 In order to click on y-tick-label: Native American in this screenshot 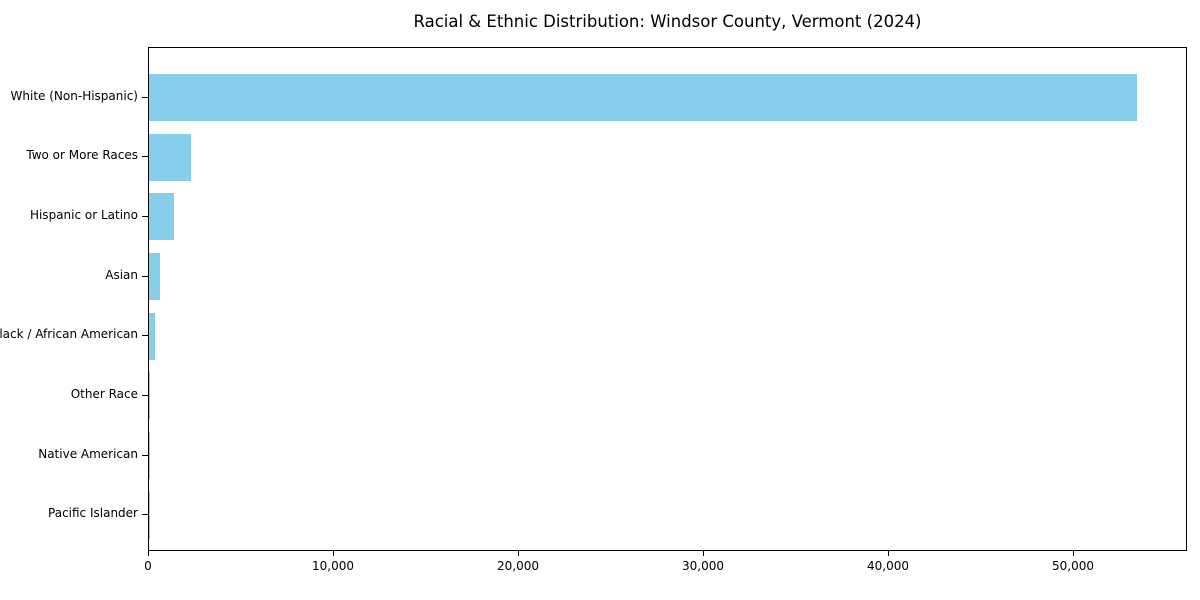, I will do `click(88, 453)`.